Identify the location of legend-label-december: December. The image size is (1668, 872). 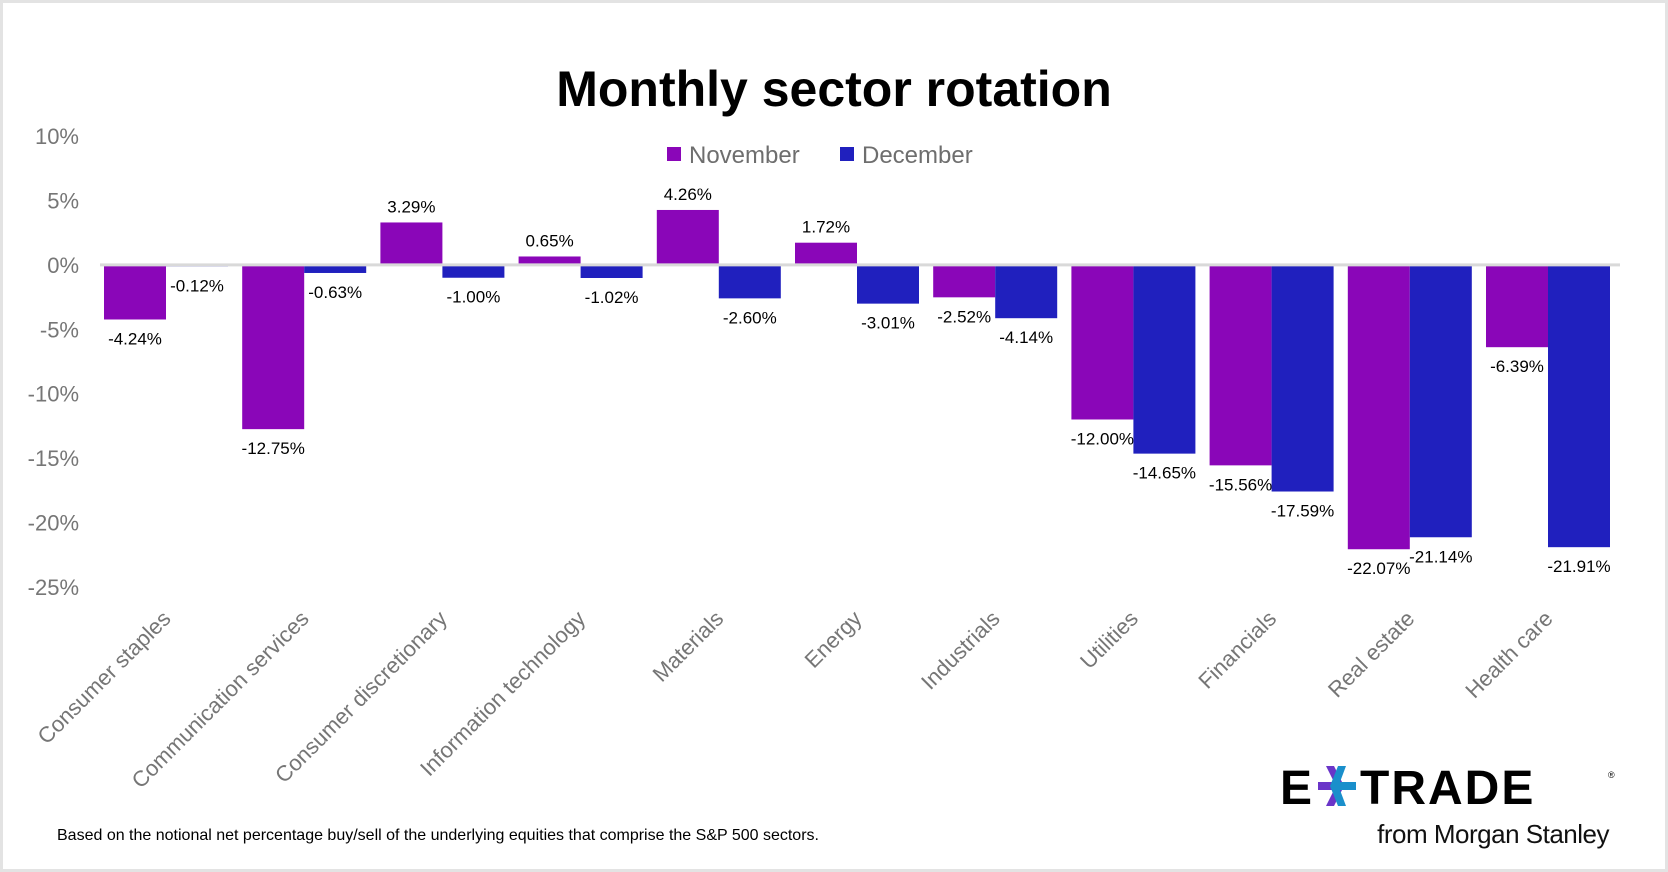
(917, 155).